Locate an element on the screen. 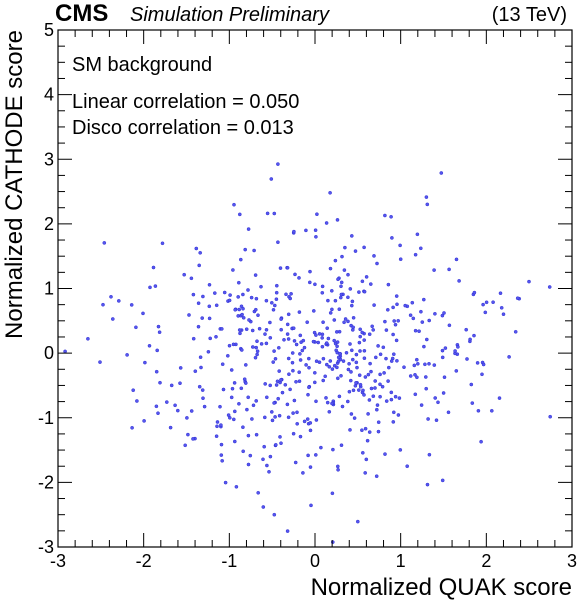 The image size is (580, 600). sample-label: SM background is located at coordinates (142, 65).